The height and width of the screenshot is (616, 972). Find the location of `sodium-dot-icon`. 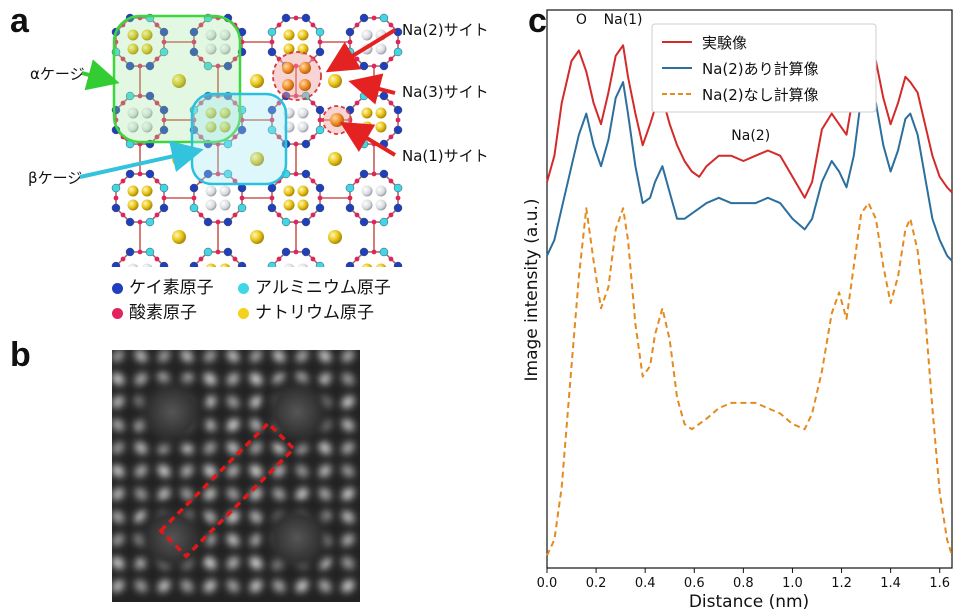

sodium-dot-icon is located at coordinates (243, 313).